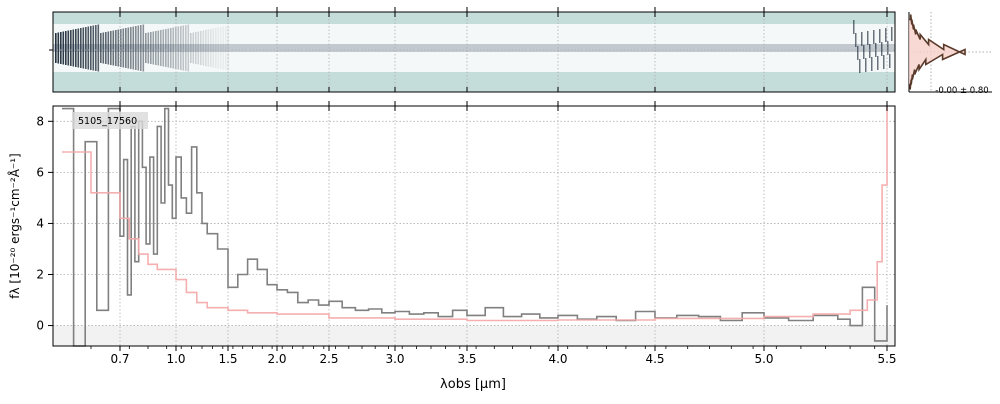 The width and height of the screenshot is (1000, 404). Describe the element at coordinates (119, 359) in the screenshot. I see `x-tick-label: 0.7` at that location.